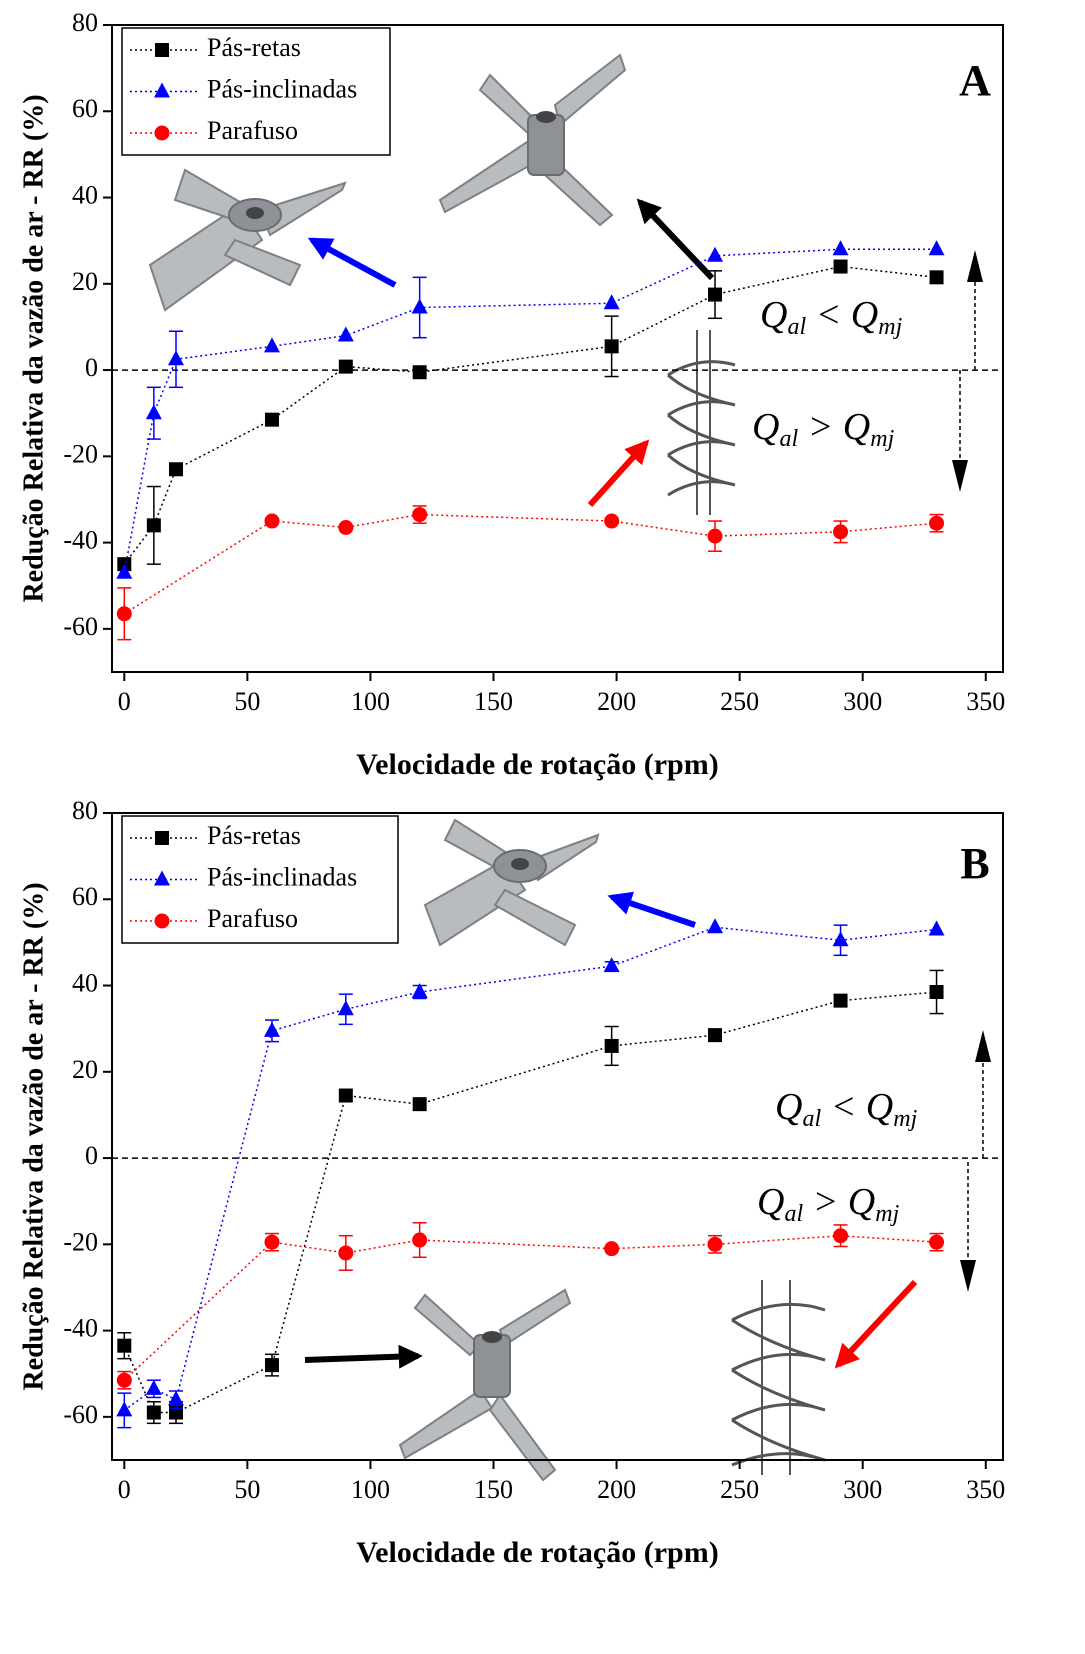 The image size is (1085, 1654). What do you see at coordinates (862, 1489) in the screenshot?
I see `x-tick-label: 300` at bounding box center [862, 1489].